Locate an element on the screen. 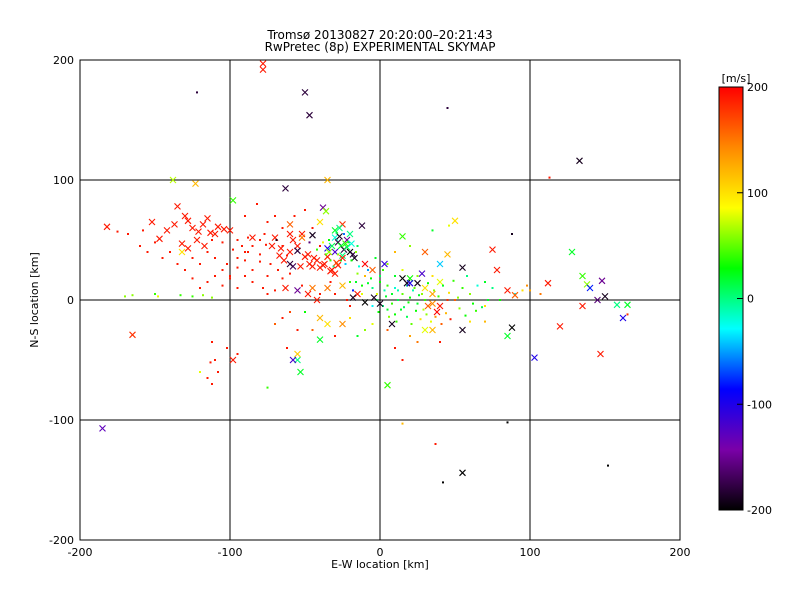 The image size is (800, 600). y-tick-label: -200 is located at coordinates (61, 540).